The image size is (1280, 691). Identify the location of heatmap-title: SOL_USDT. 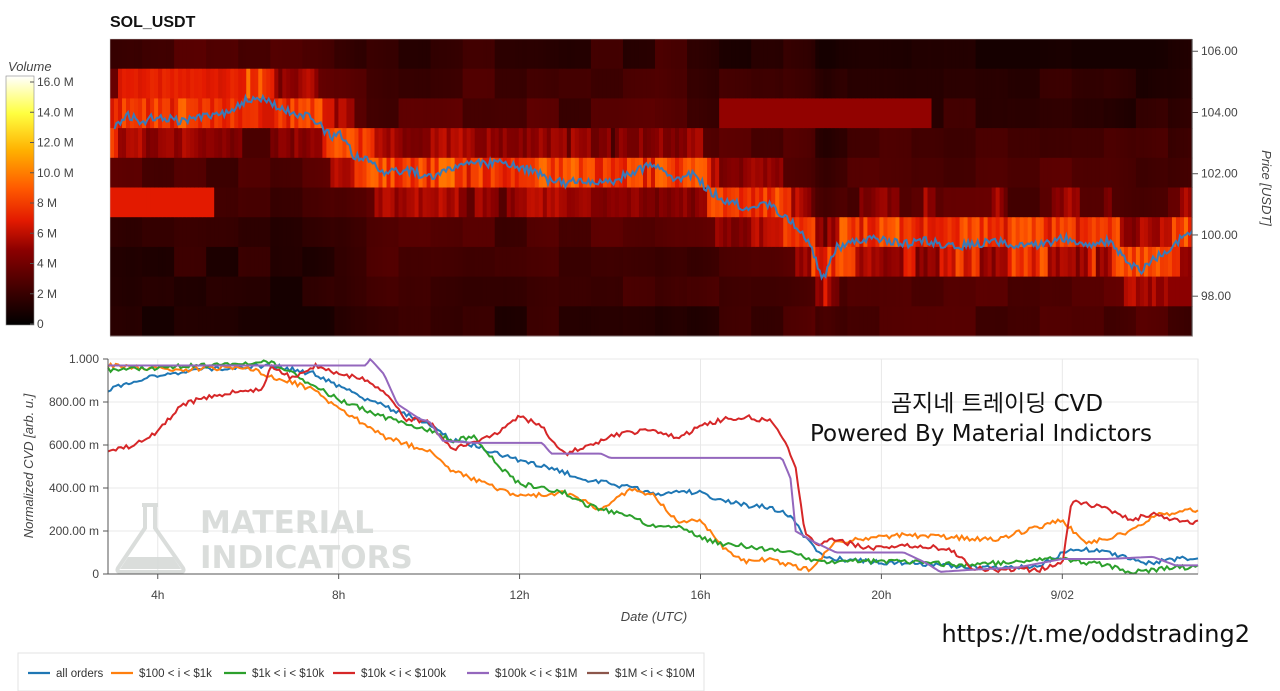
(153, 22).